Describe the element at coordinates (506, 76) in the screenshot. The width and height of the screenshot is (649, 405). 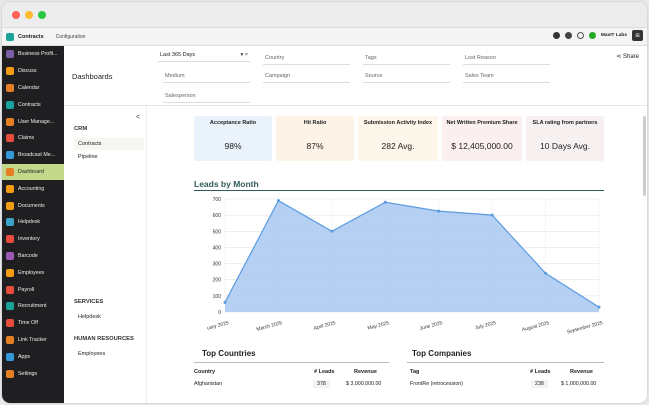
I see `sales-team-filter: Sales Team` at that location.